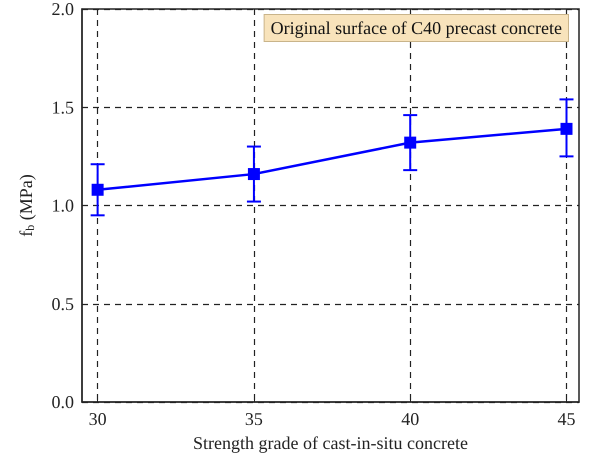  I want to click on annotation: Original surface of C40 precast concrete, so click(416, 28).